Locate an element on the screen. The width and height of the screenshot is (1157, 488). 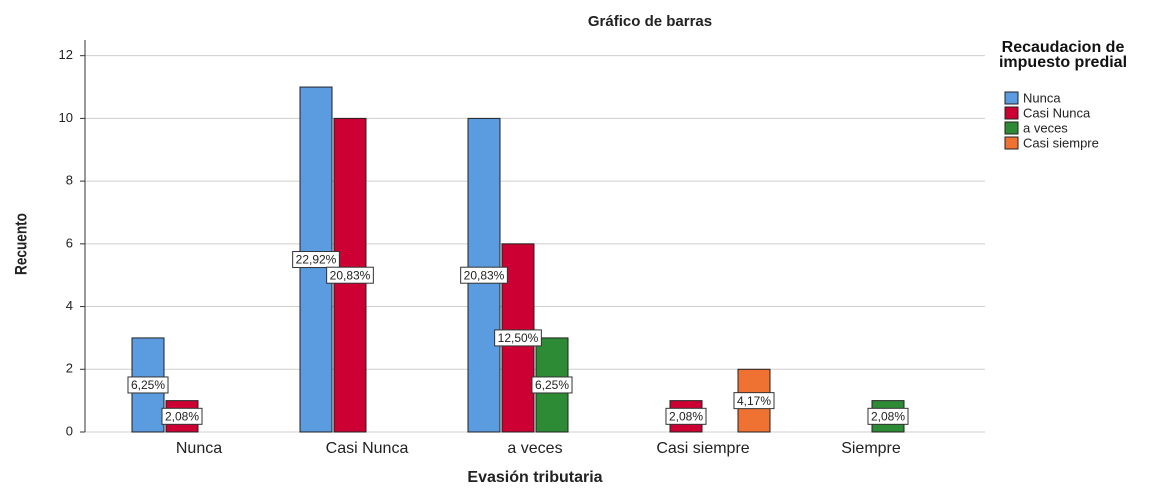
data-label: 12,50% is located at coordinates (518, 338).